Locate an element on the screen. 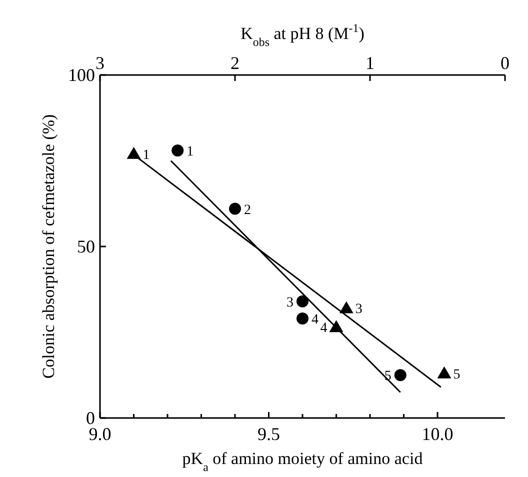 The height and width of the screenshot is (477, 528). x-axis-title: pK$_{a}$ of amino moiety of amino acid is located at coordinates (303, 461).